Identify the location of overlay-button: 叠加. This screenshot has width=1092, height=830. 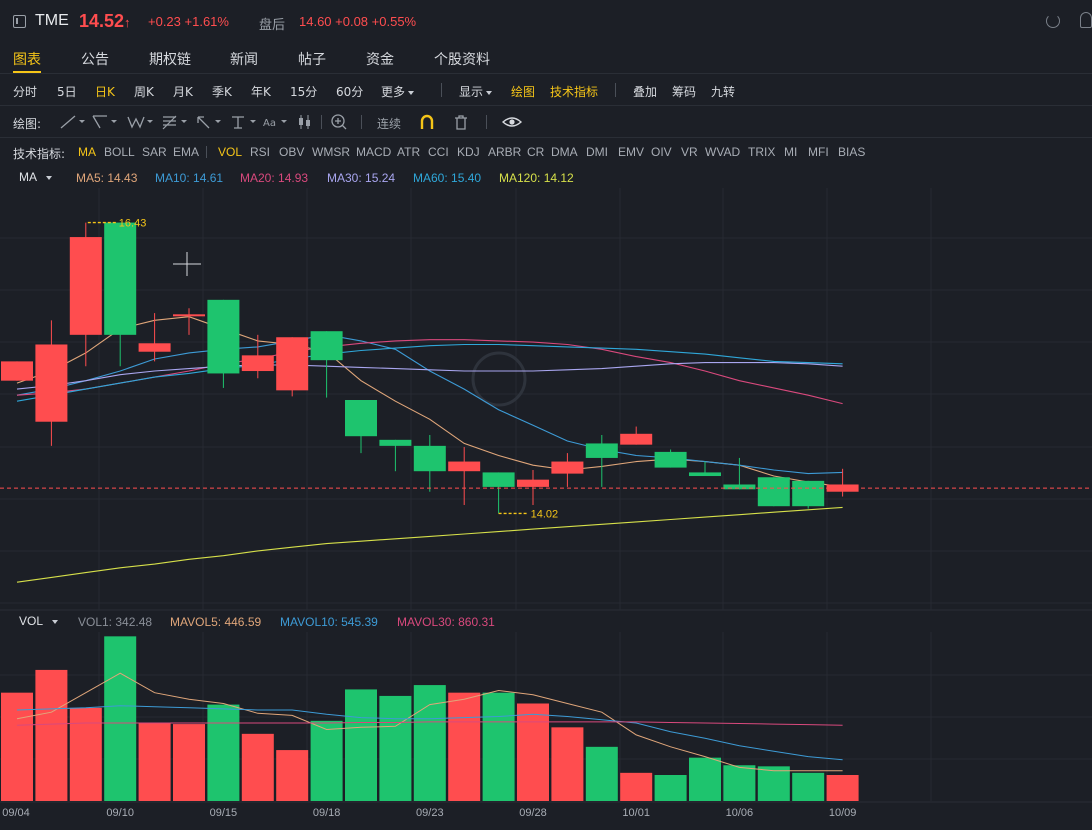
(645, 92).